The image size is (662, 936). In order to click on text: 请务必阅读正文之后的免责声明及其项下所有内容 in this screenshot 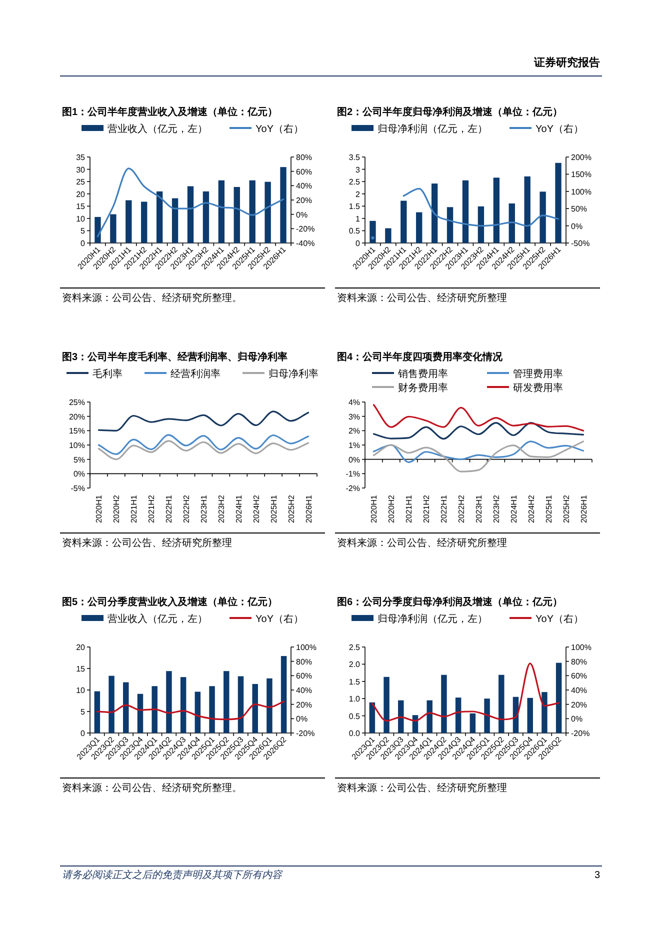, I will do `click(172, 875)`.